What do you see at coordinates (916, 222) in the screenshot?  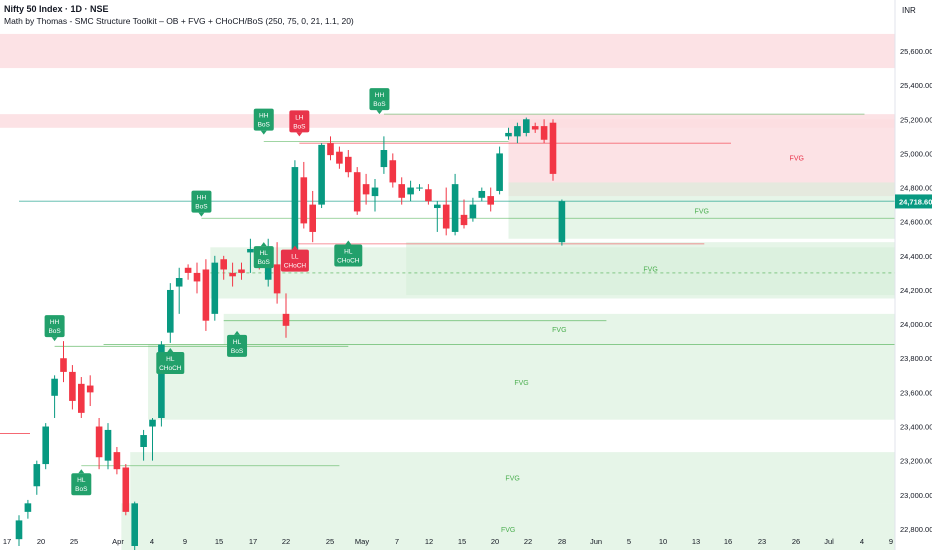 I see `y-tick-label: 24,600.00` at bounding box center [916, 222].